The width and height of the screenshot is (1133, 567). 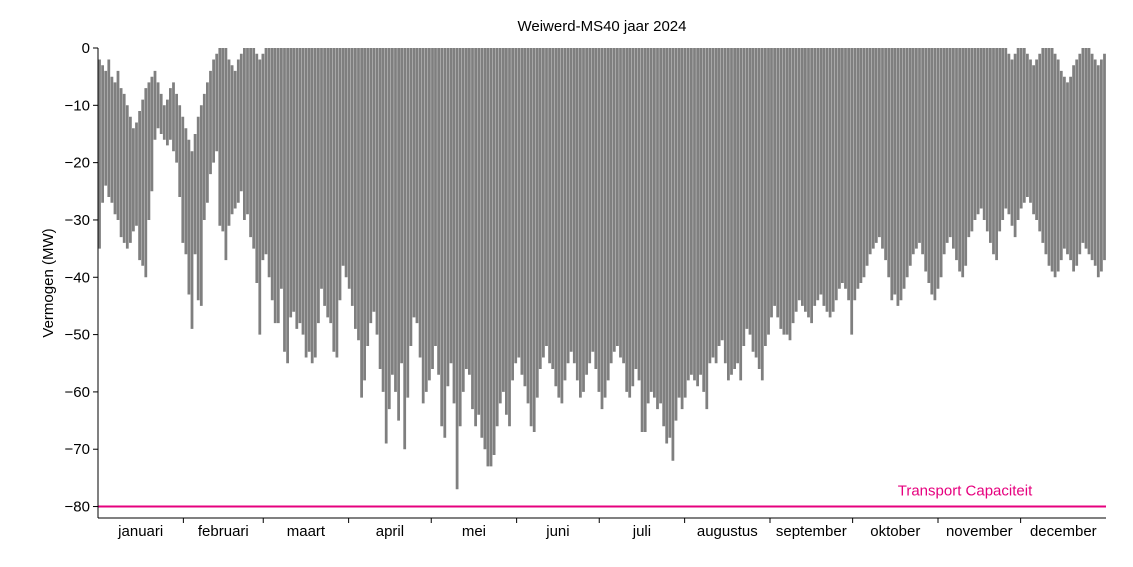 I want to click on x-tick-label: juli, so click(x=641, y=531).